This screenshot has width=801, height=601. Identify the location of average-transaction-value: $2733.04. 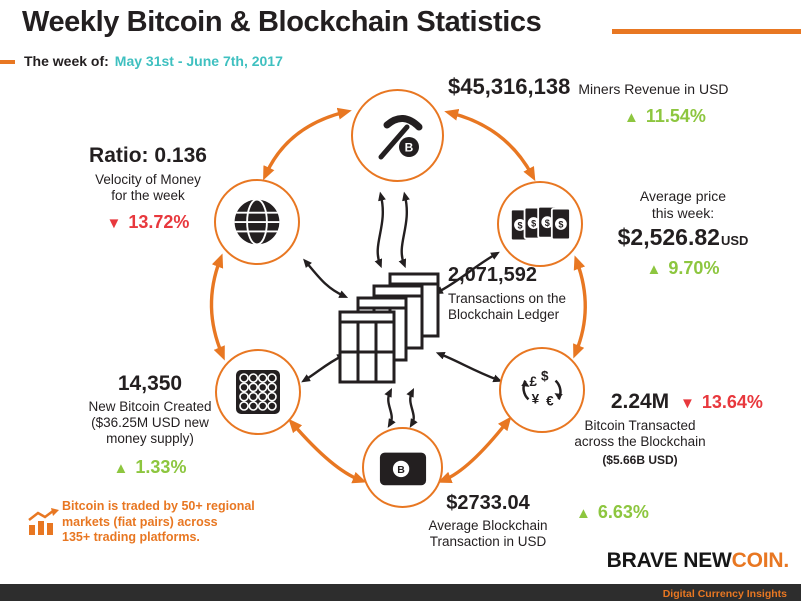
(488, 503).